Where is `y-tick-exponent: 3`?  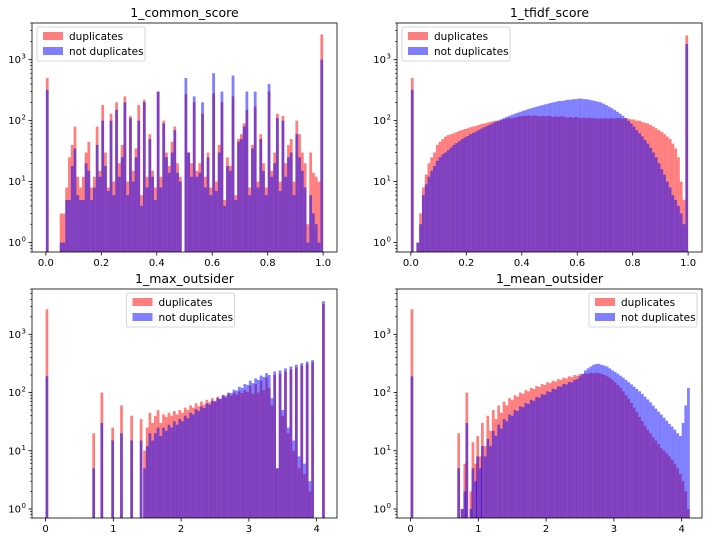
y-tick-exponent: 3 is located at coordinates (389, 331).